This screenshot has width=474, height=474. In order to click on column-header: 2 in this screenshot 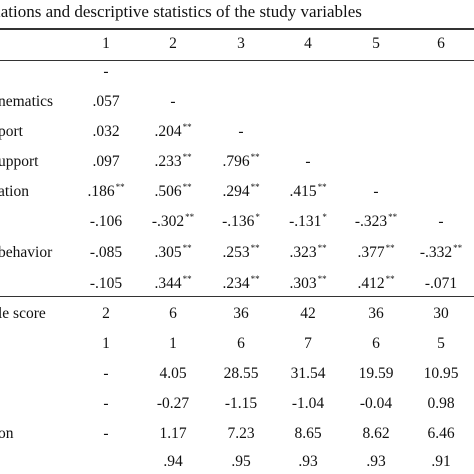, I will do `click(173, 43)`.